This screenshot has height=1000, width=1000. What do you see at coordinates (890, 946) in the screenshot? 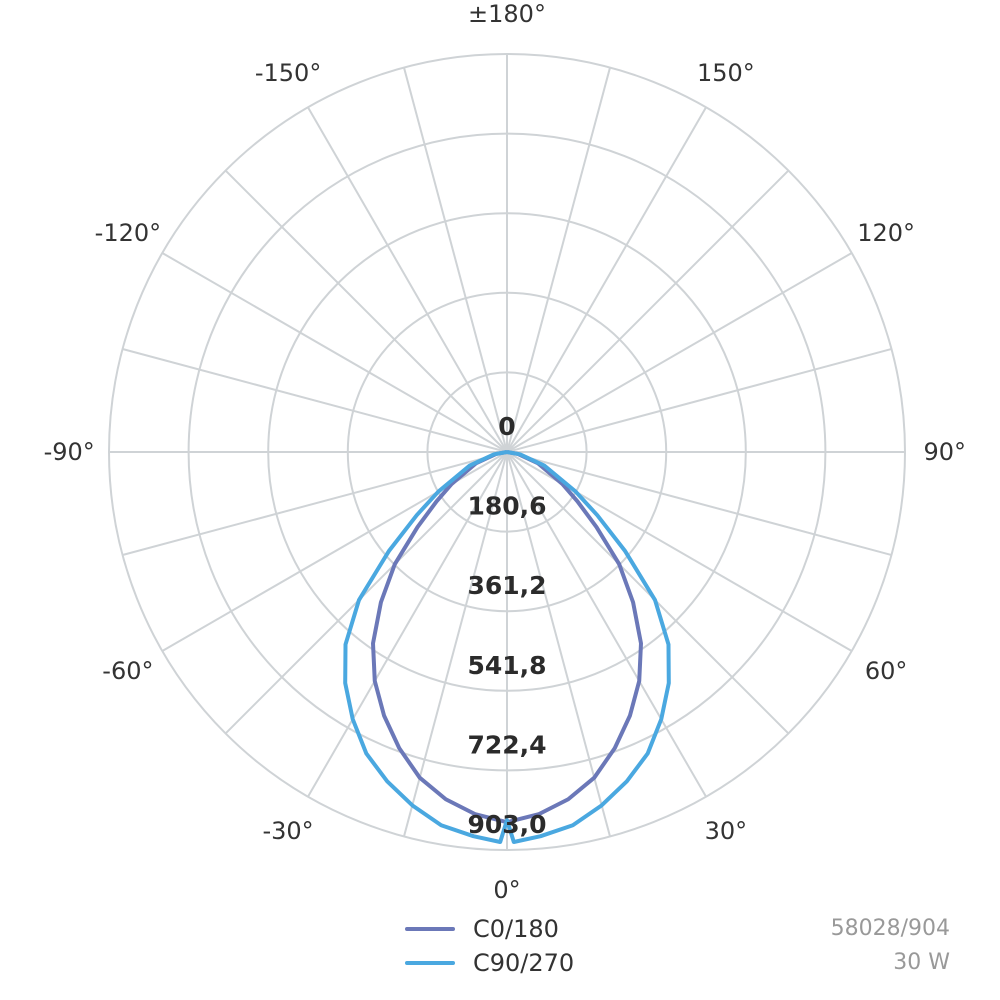
I see `product-info: 58028/904 30 W` at bounding box center [890, 946].